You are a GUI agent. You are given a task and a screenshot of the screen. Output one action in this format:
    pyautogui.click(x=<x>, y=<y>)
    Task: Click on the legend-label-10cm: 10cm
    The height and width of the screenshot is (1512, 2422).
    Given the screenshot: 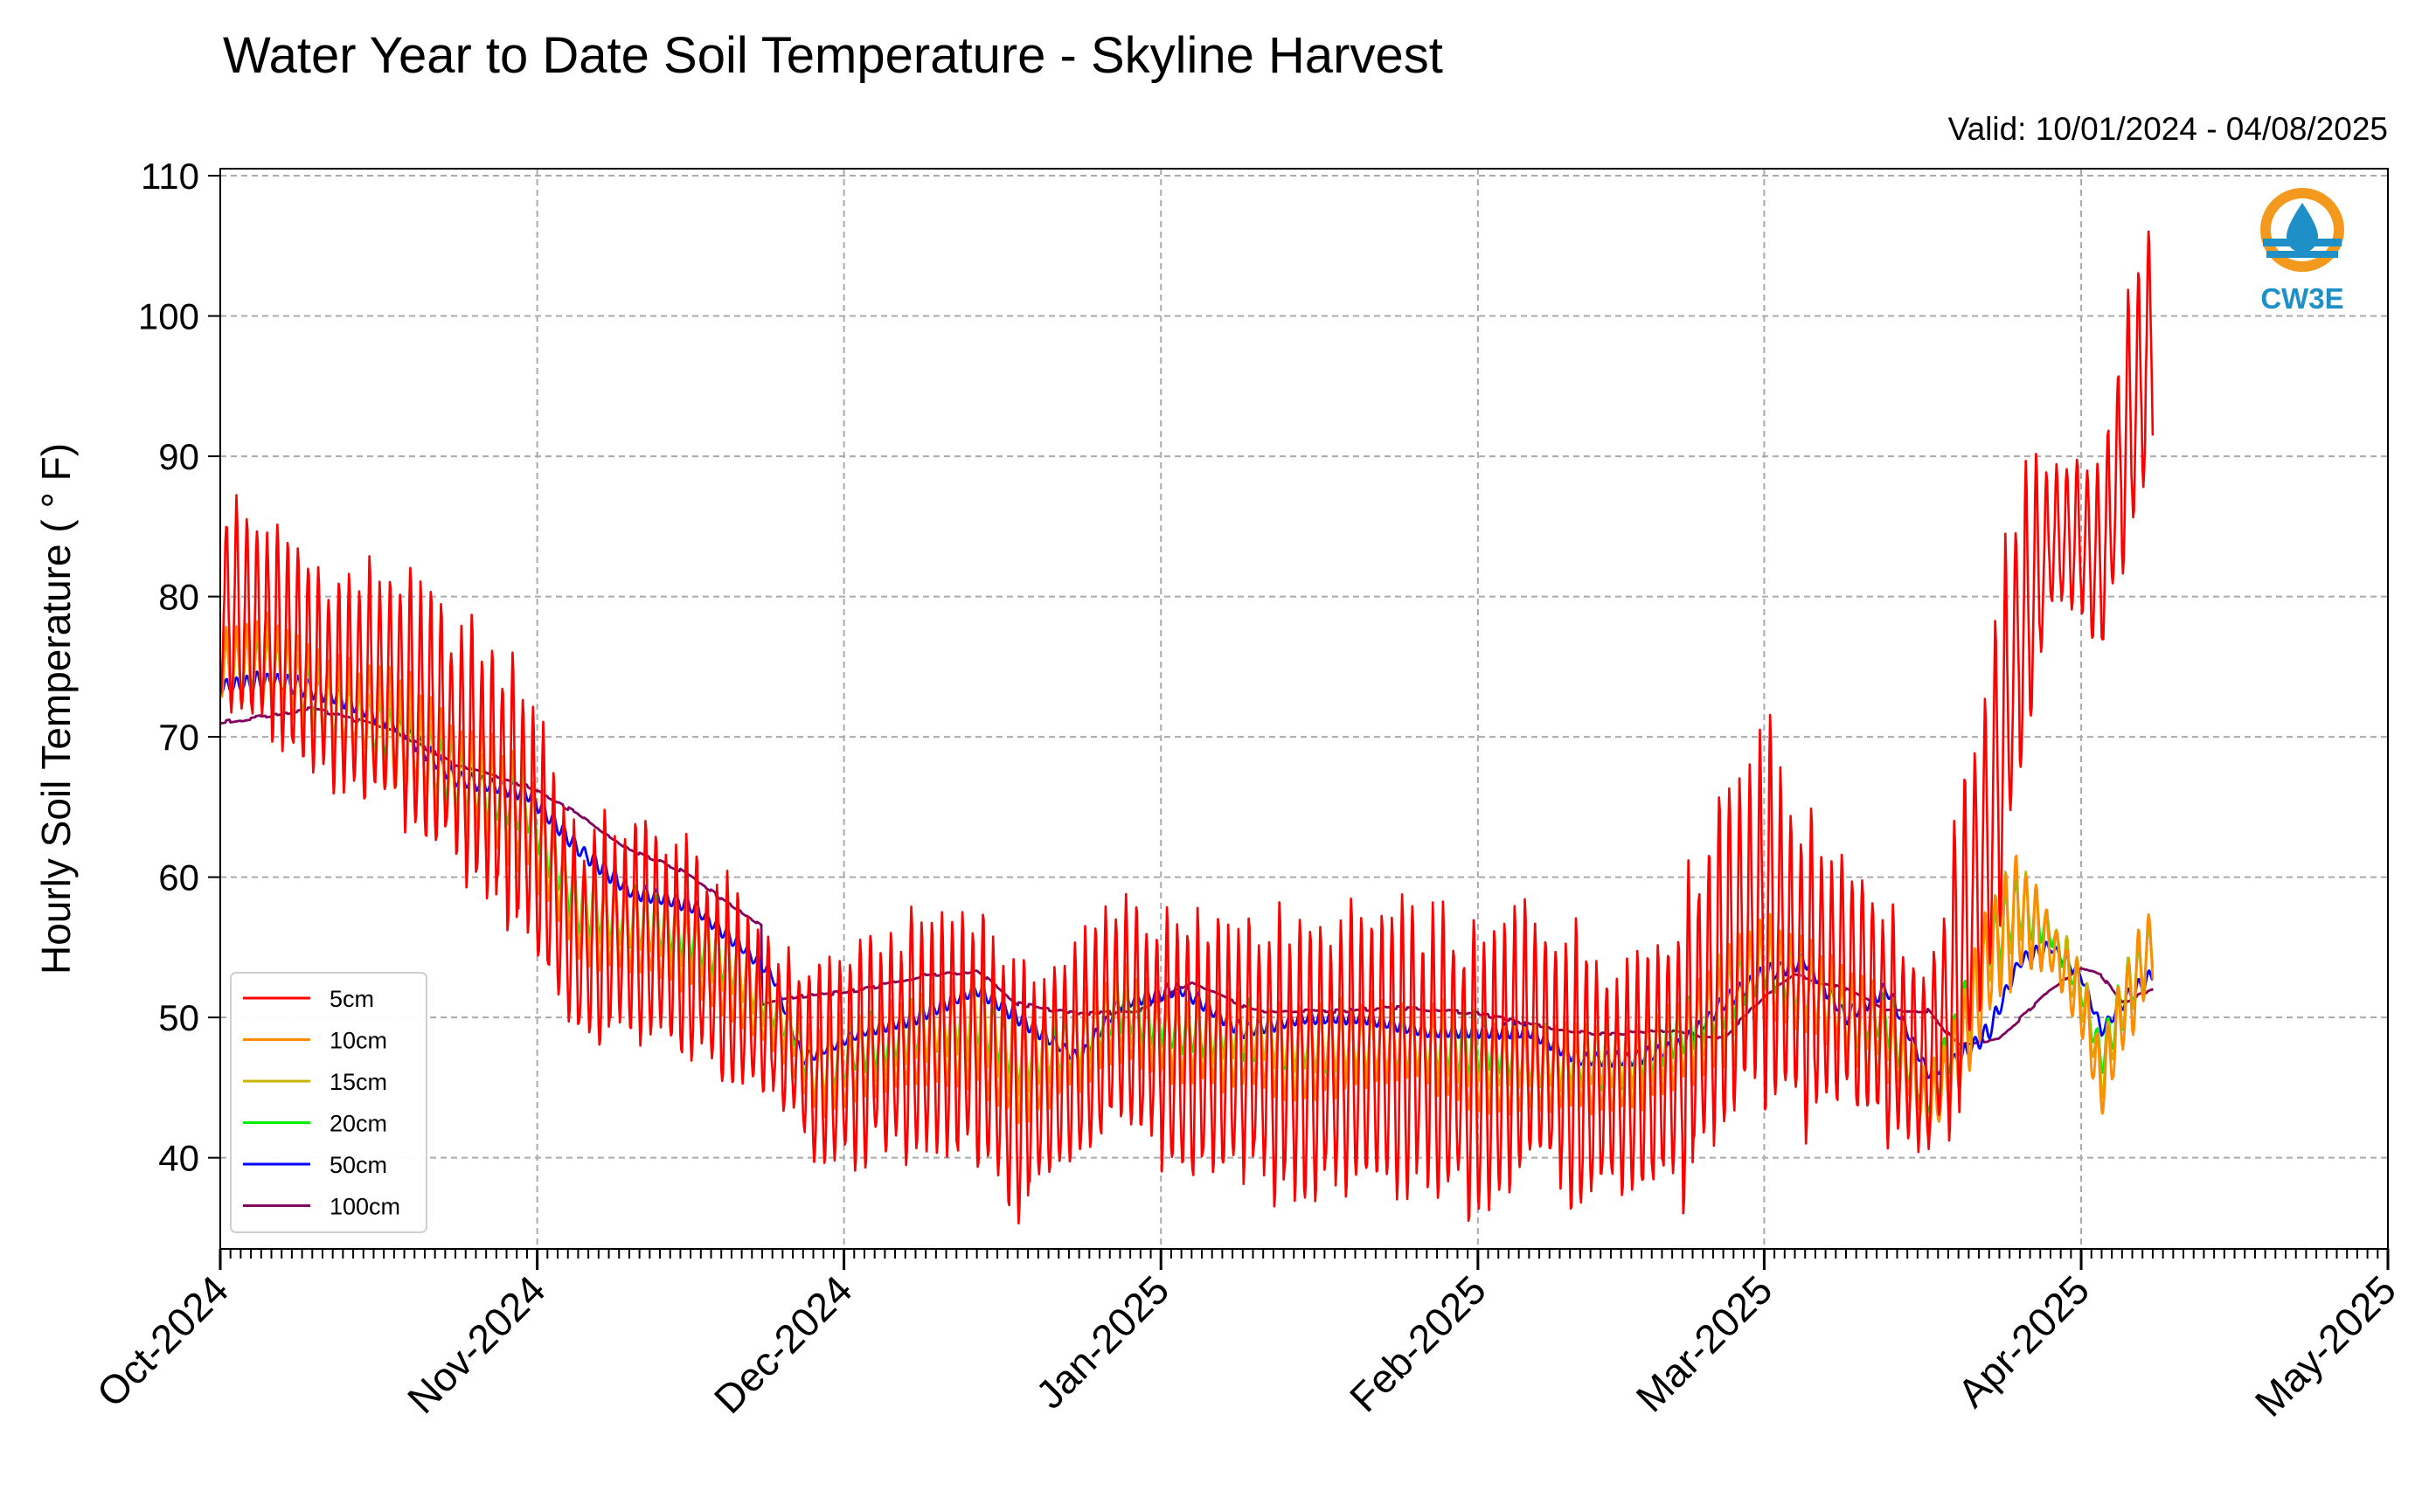 What is the action you would take?
    pyautogui.click(x=359, y=1041)
    